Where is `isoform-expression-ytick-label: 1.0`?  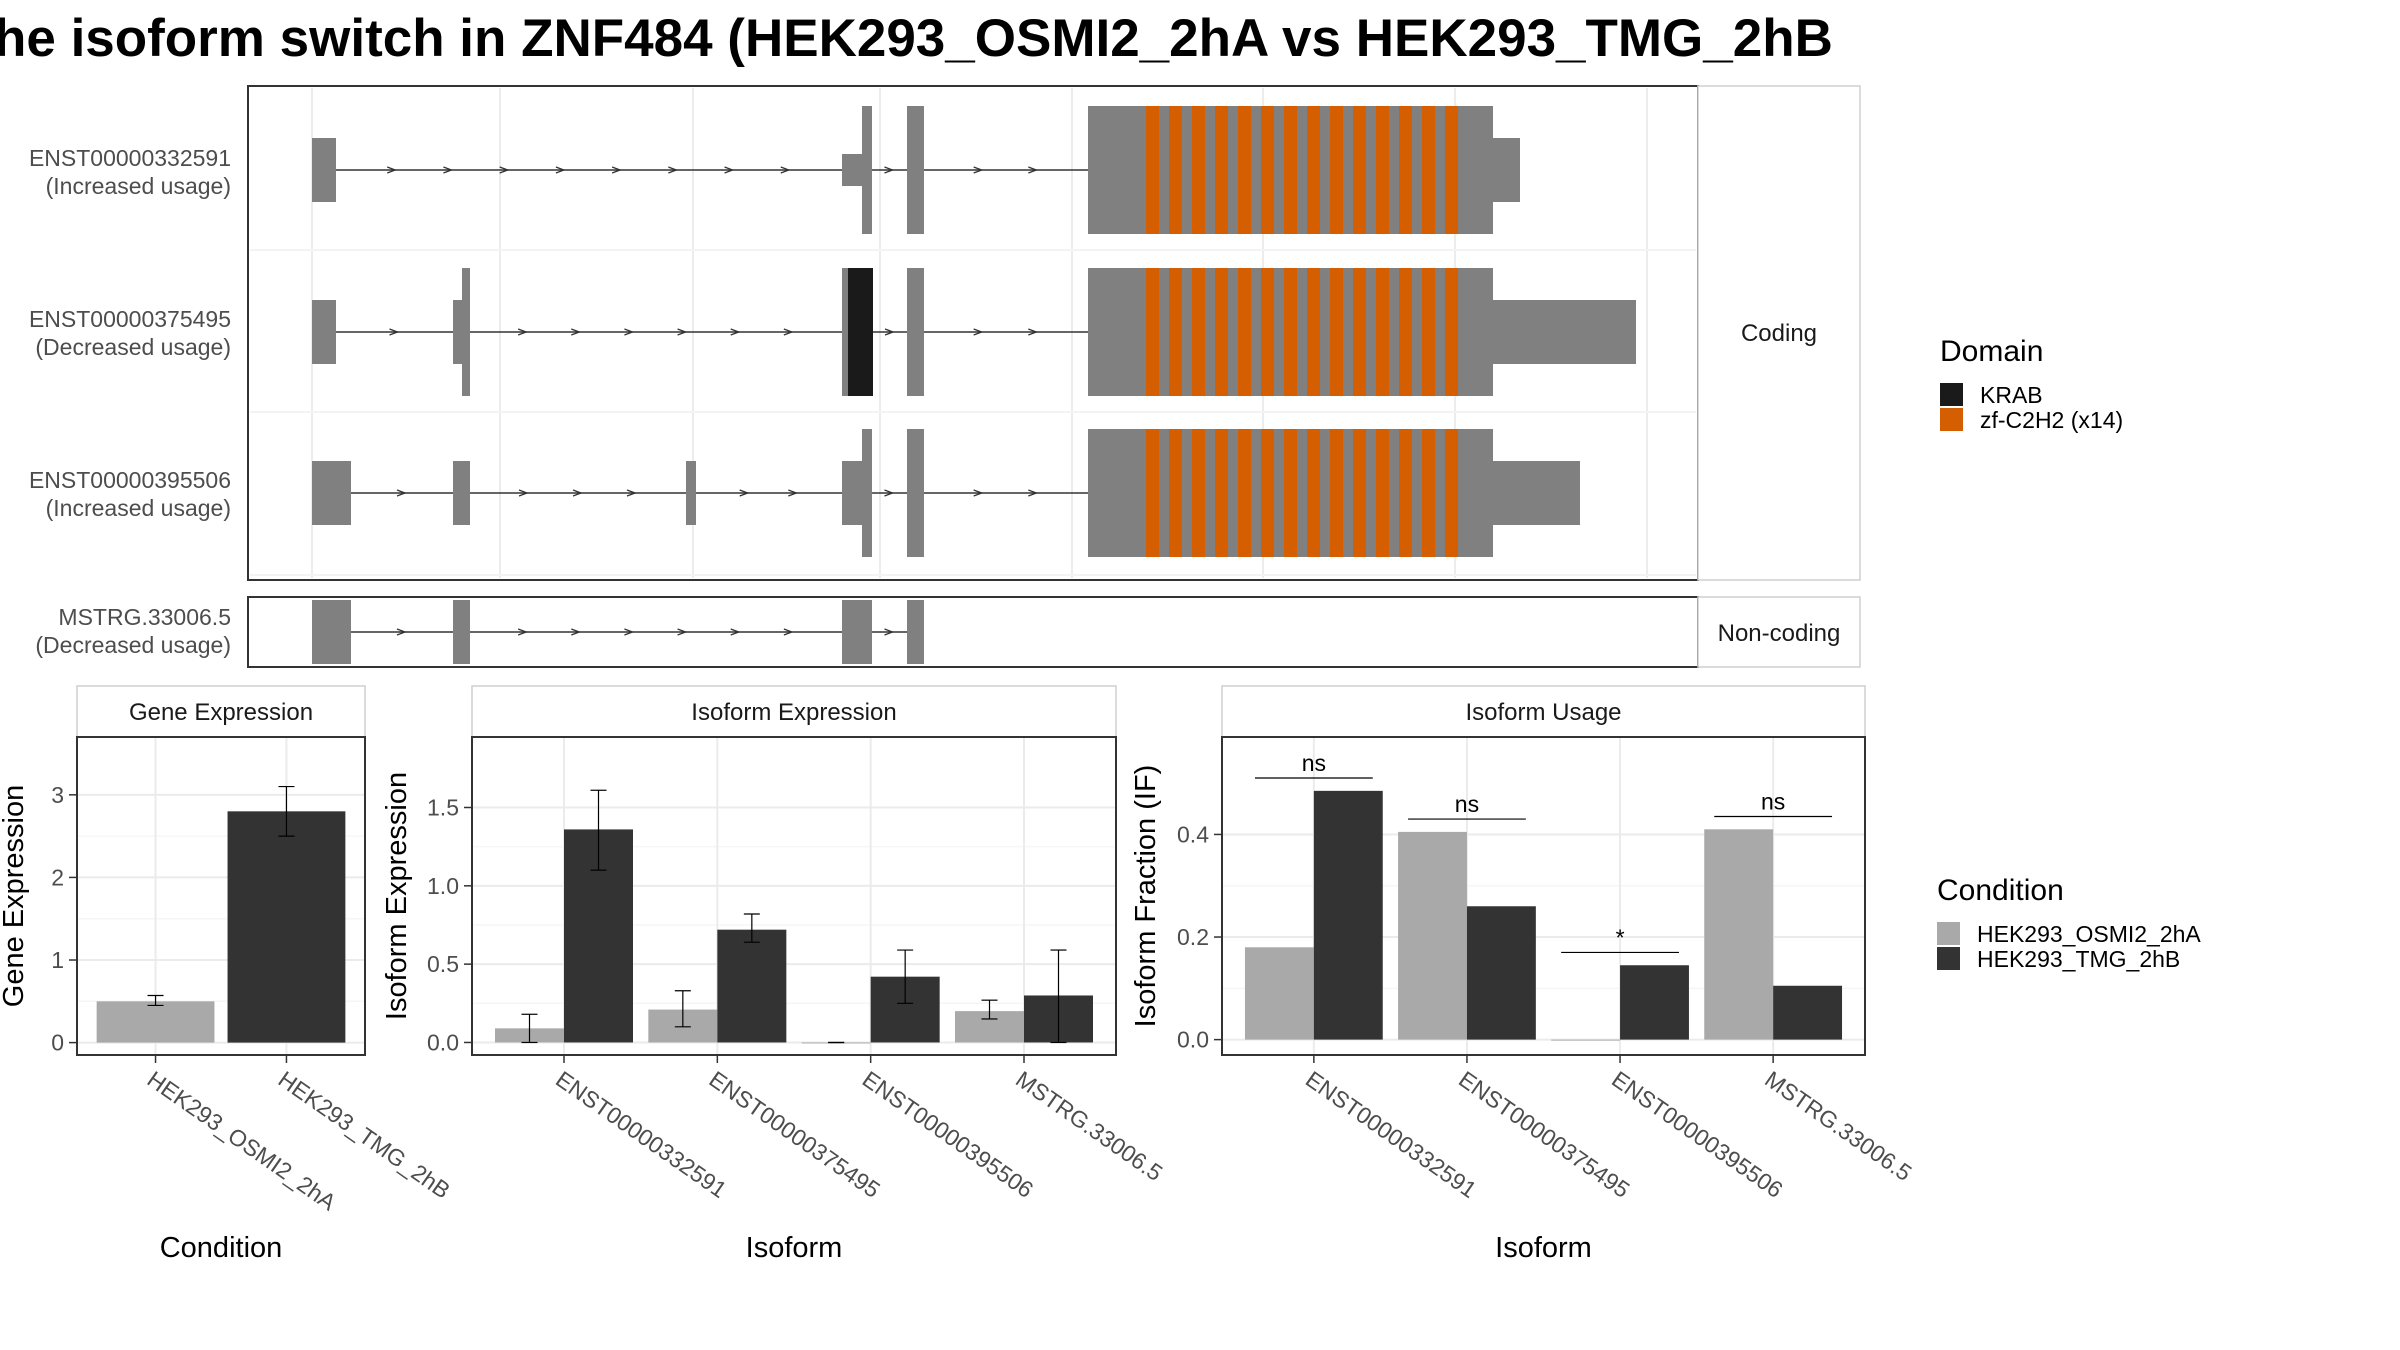 isoform-expression-ytick-label: 1.0 is located at coordinates (443, 886).